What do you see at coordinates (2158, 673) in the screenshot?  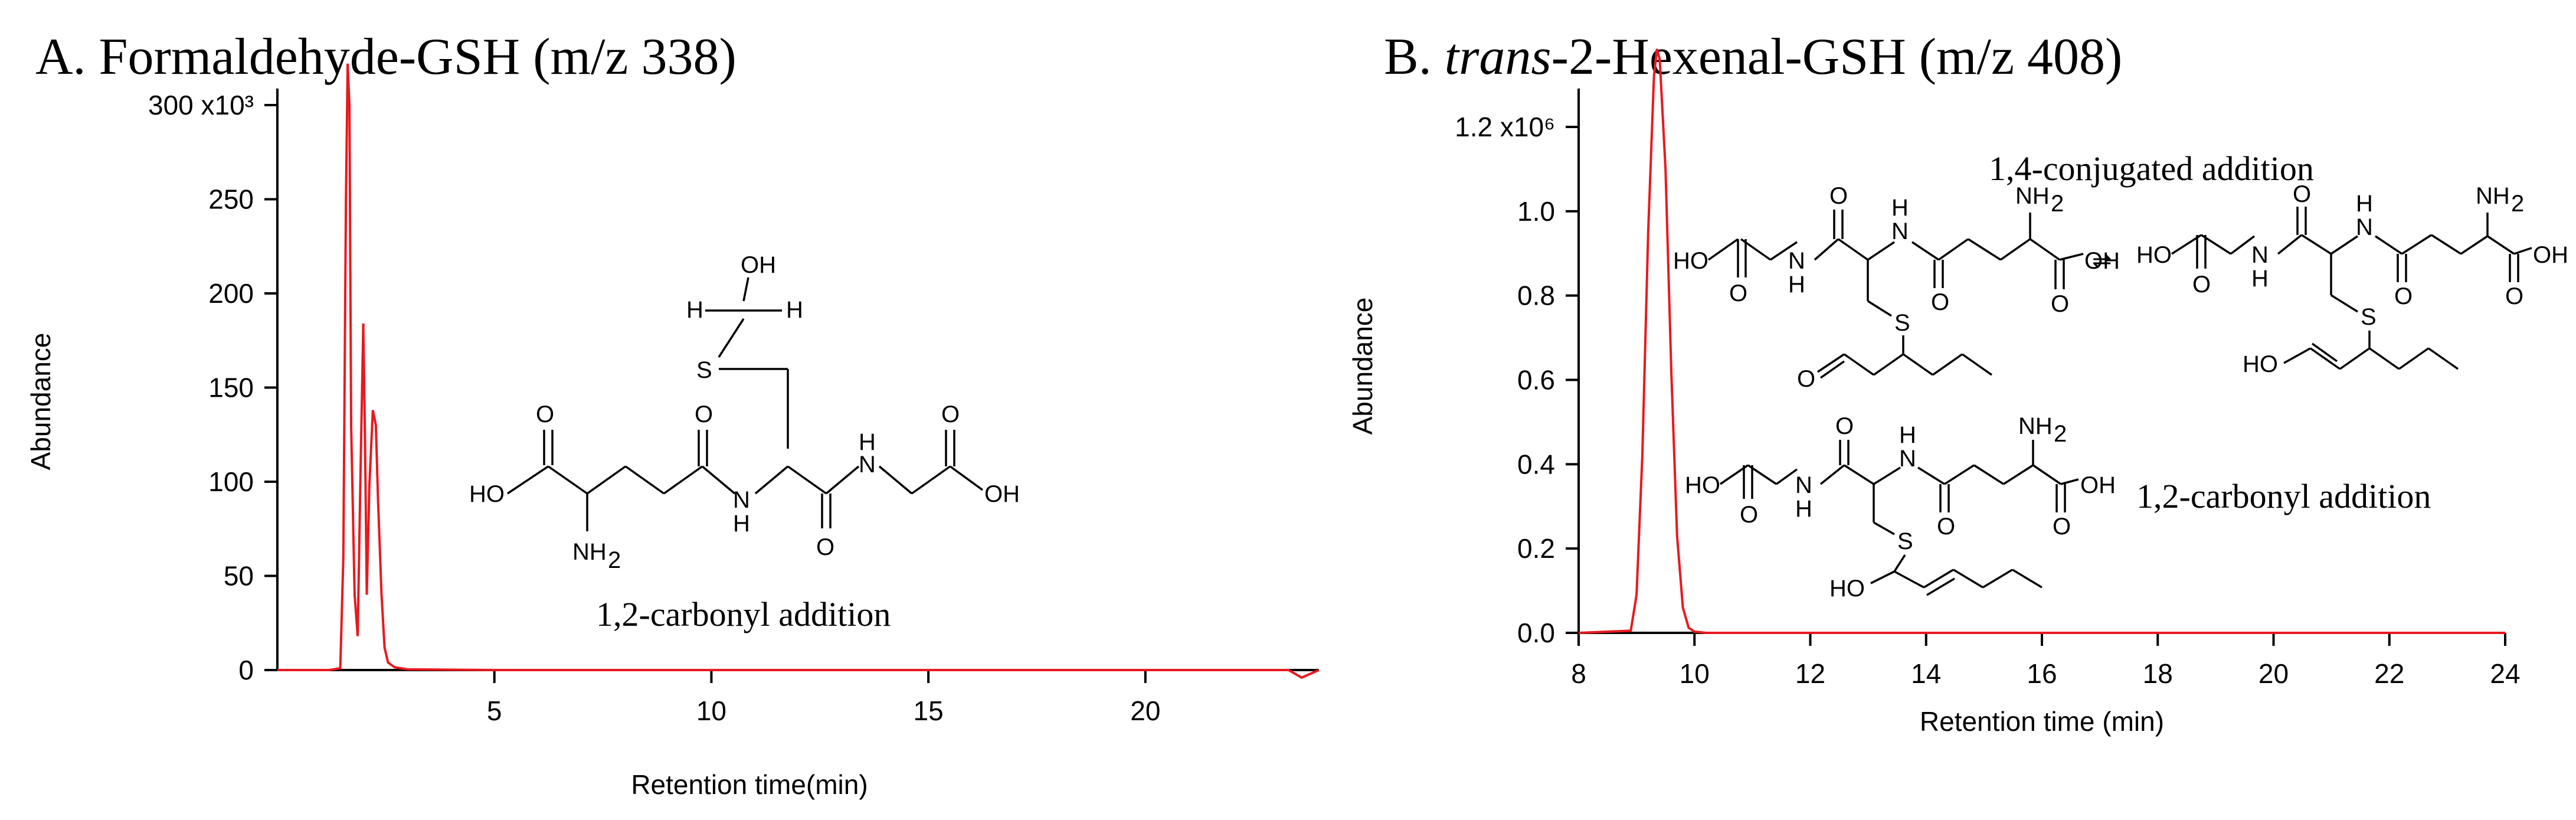 I see `panel-b-x-tick-label: 18` at bounding box center [2158, 673].